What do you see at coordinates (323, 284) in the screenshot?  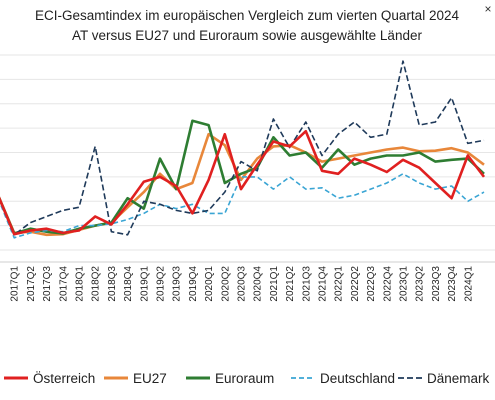 I see `x-tick-label: 2021Q4` at bounding box center [323, 284].